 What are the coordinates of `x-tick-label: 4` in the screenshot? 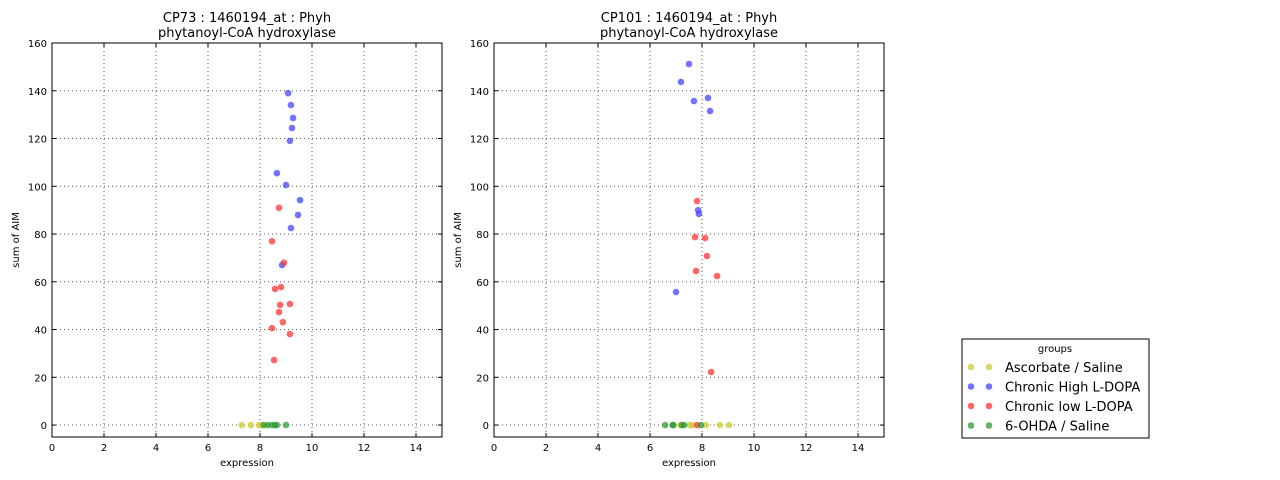 It's located at (156, 448).